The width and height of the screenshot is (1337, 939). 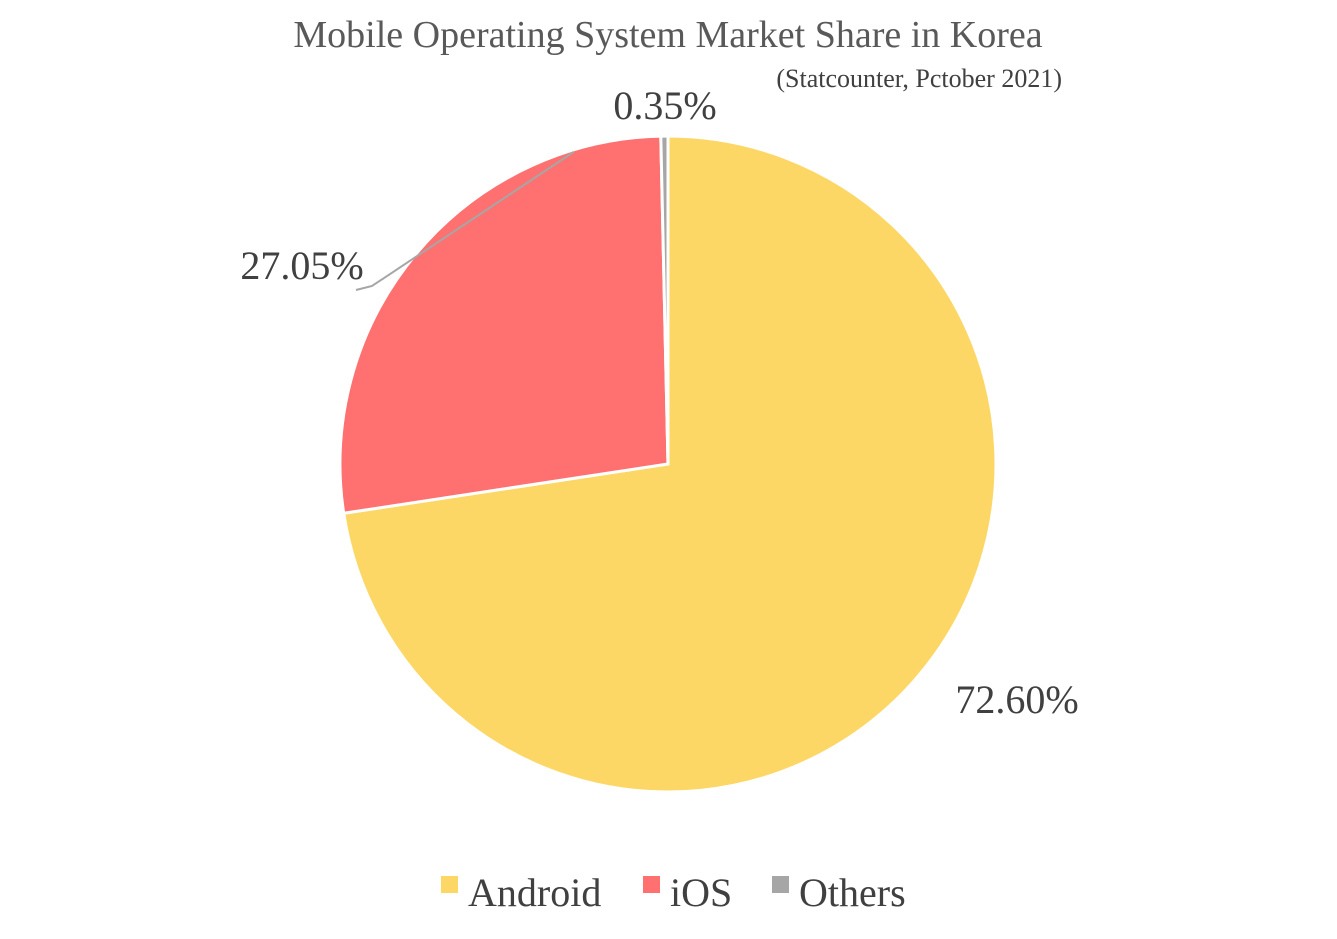 I want to click on legend: Android iOS Others, so click(x=673, y=892).